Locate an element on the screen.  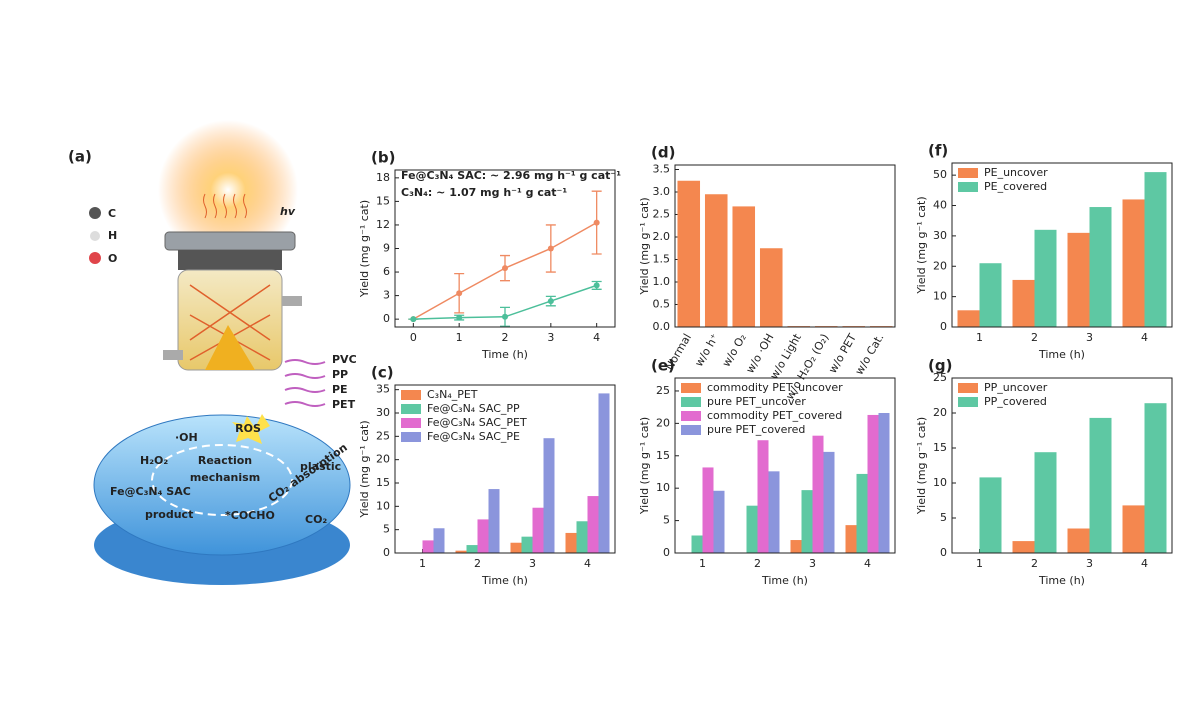
y-tick-label: 3.0 is located at coordinates (662, 191).